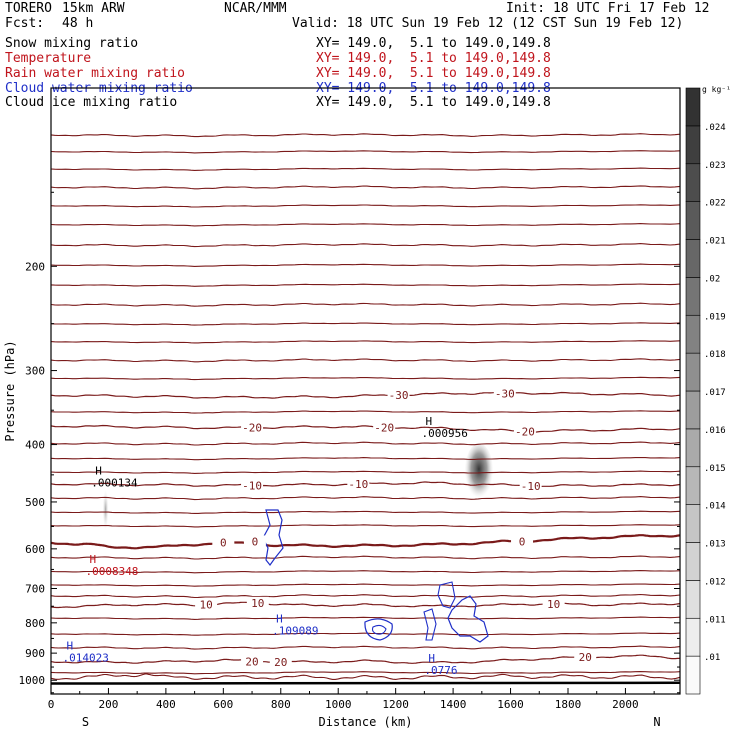  I want to click on init-time: Init: 18 UTC Fri 17 Feb 12, so click(608, 8).